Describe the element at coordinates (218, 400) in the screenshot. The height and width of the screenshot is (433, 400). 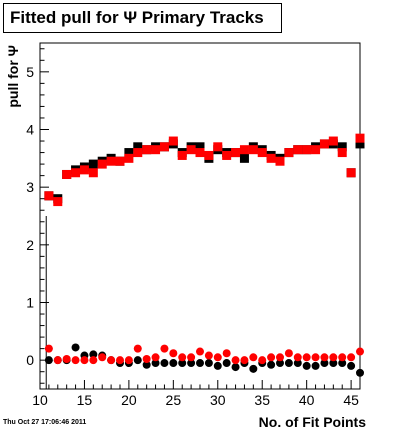
I see `x-tick-label: 30` at that location.